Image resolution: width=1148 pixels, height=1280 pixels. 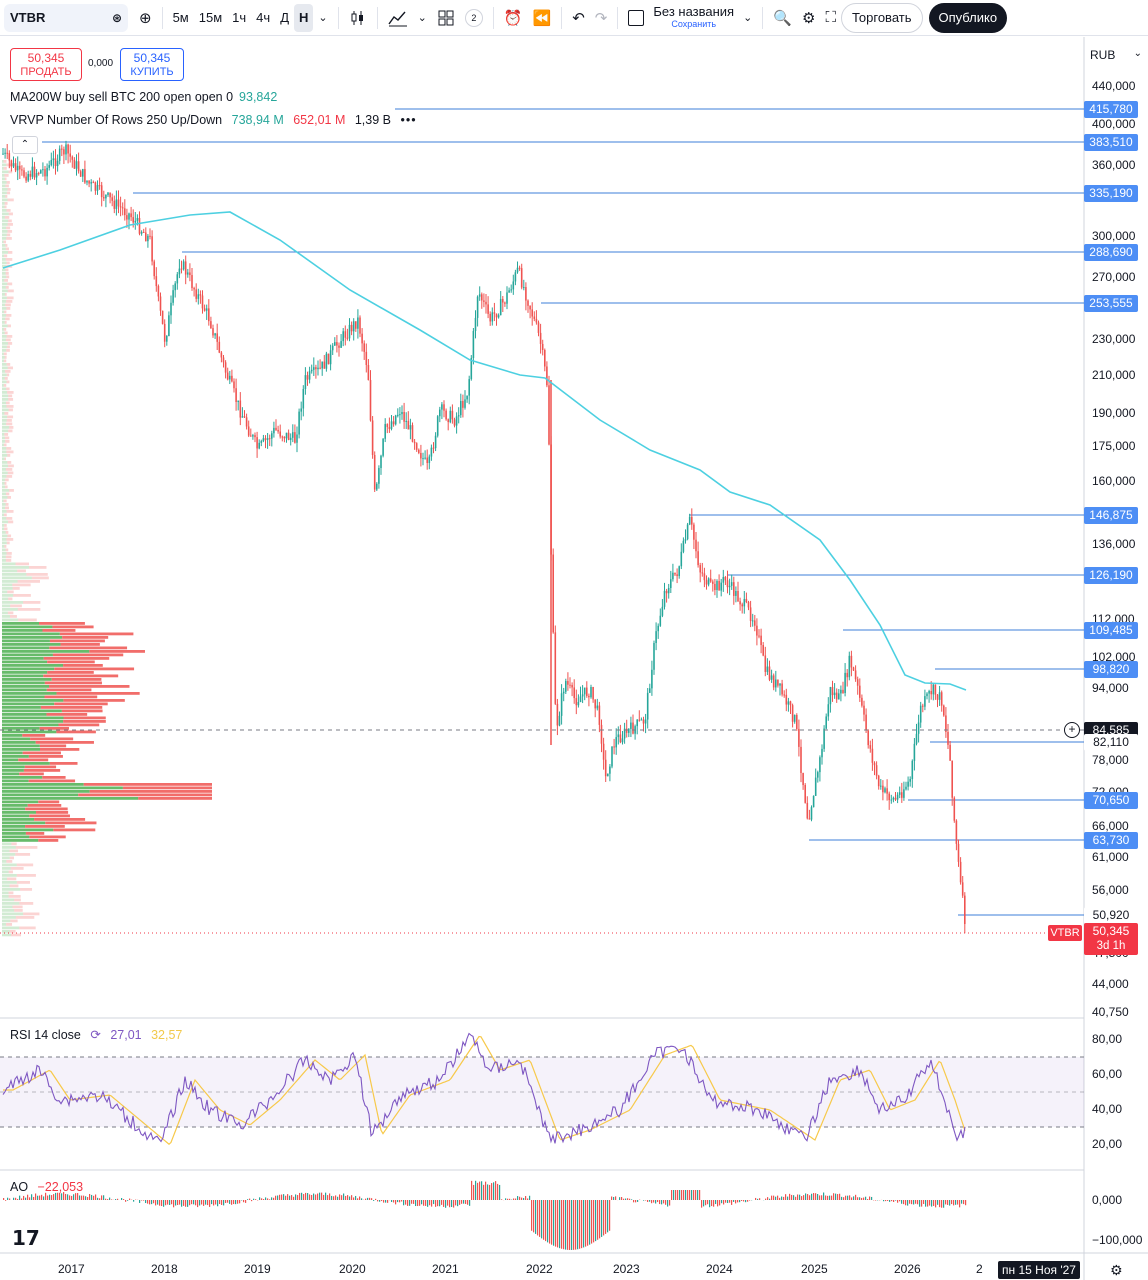 What do you see at coordinates (152, 64) in the screenshot?
I see `buy-button: 50,345 КУПИТЬ` at bounding box center [152, 64].